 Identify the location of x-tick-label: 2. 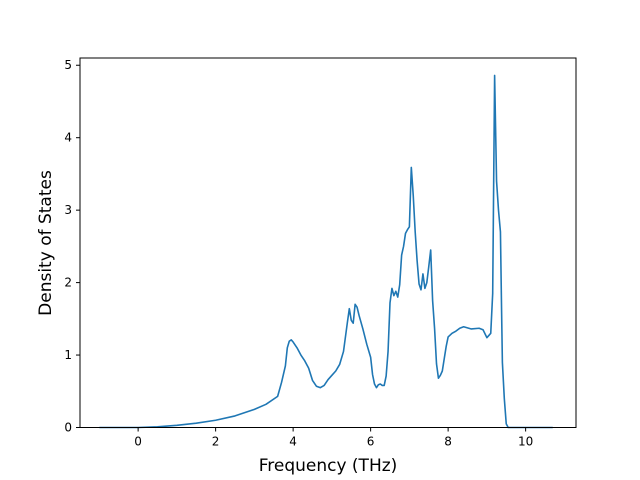
(216, 442).